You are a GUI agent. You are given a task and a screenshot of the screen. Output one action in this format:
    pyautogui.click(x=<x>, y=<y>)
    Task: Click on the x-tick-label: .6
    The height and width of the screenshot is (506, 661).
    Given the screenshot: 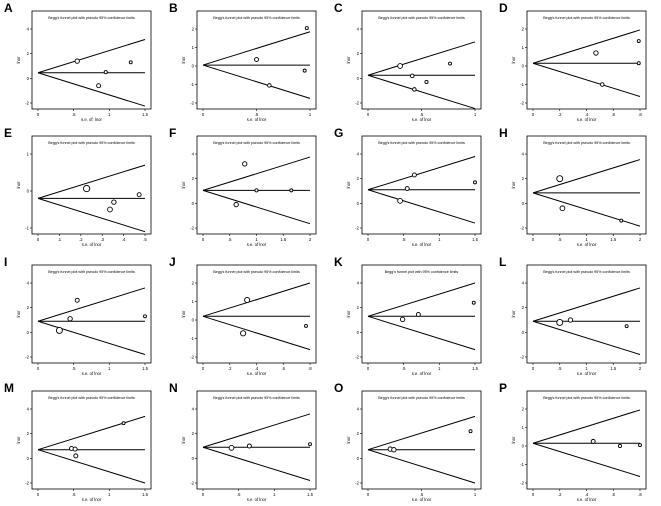 What is the action you would take?
    pyautogui.click(x=614, y=494)
    